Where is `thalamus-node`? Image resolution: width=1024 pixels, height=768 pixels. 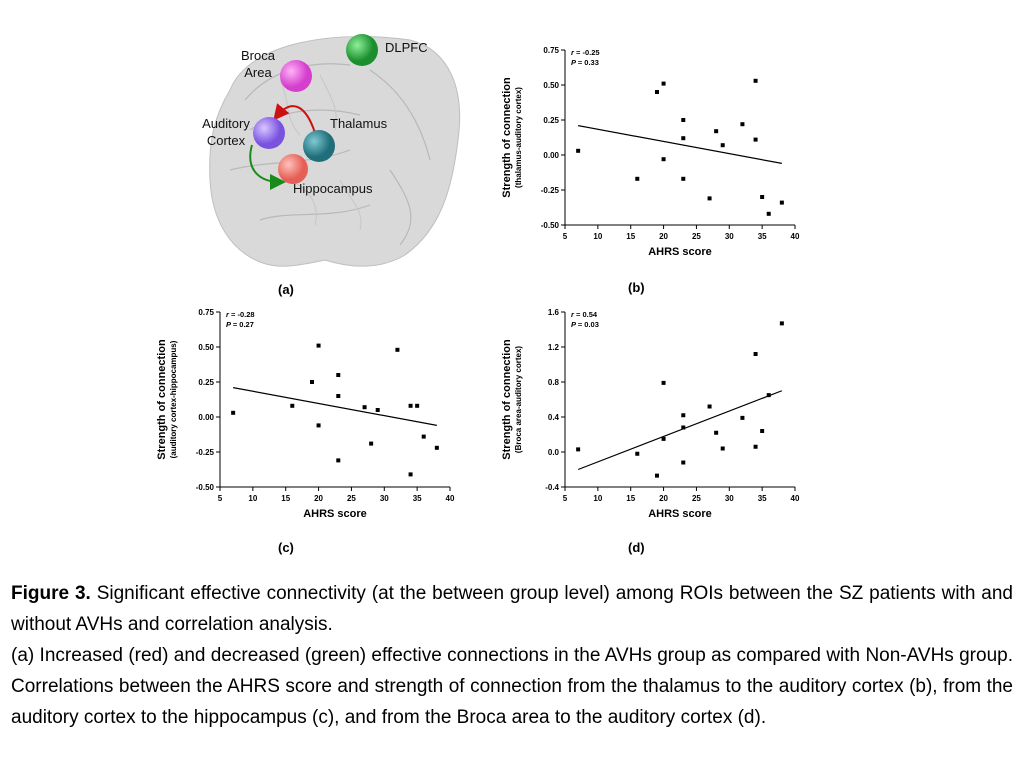
thalamus-node is located at coordinates (319, 146).